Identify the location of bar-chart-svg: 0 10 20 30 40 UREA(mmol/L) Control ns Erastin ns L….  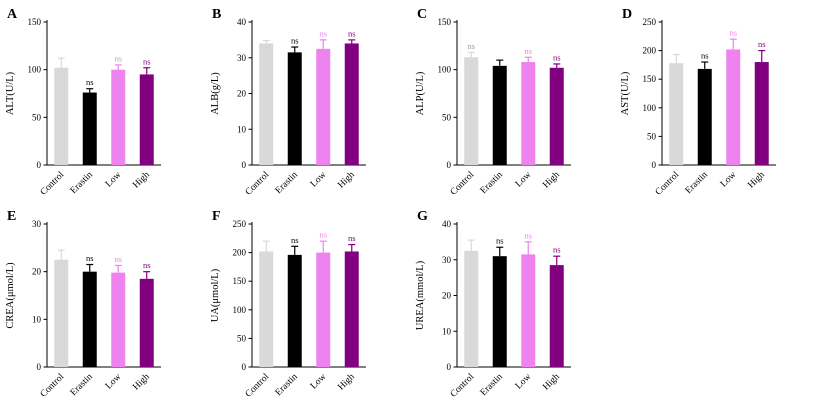
(493, 309).